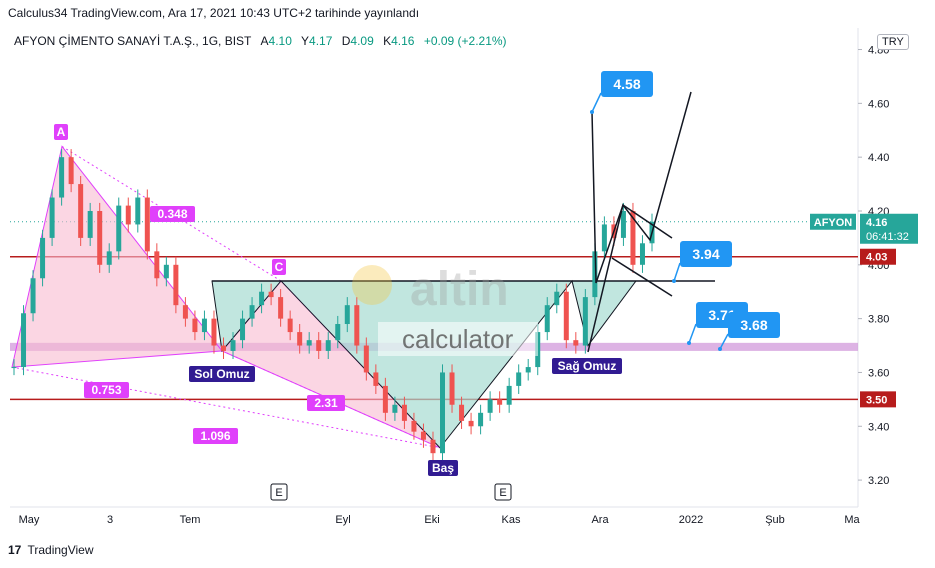 The width and height of the screenshot is (935, 568). I want to click on watermark-sub: calculator, so click(458, 339).